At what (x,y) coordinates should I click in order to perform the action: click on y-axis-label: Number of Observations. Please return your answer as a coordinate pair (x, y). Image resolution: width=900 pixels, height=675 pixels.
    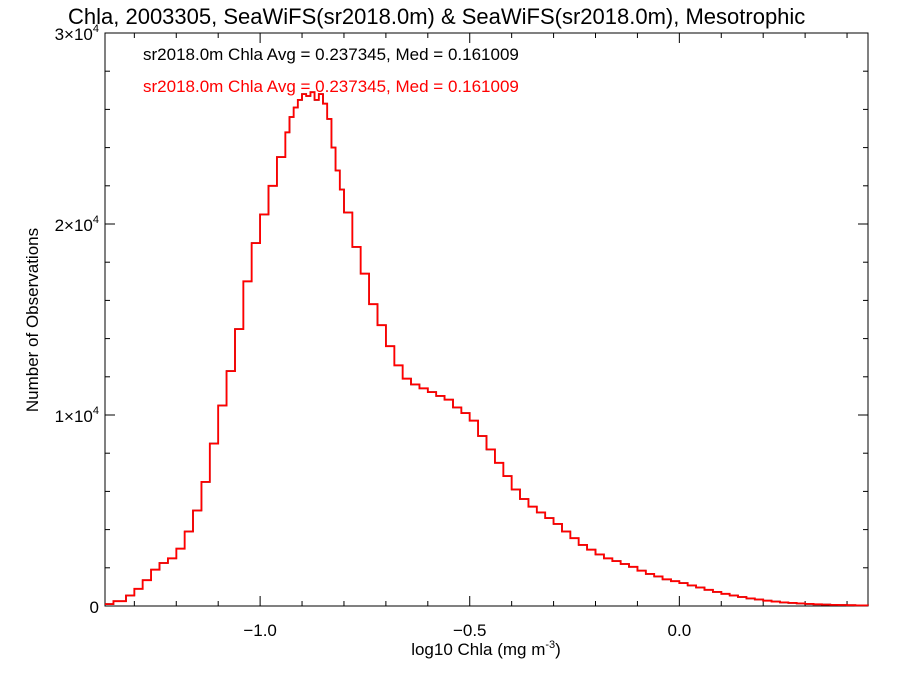
    Looking at the image, I should click on (32, 320).